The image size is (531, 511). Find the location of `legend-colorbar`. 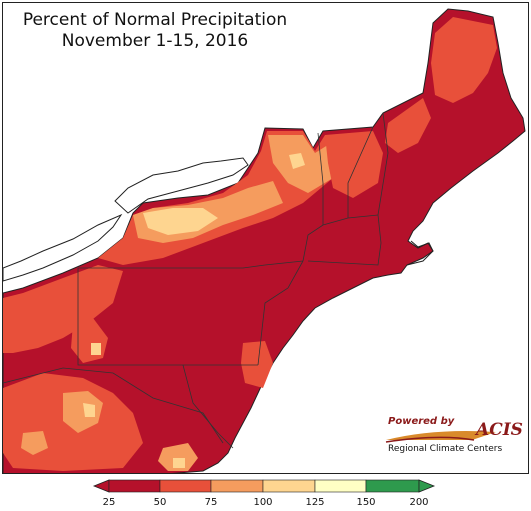

legend-colorbar is located at coordinates (264, 486).